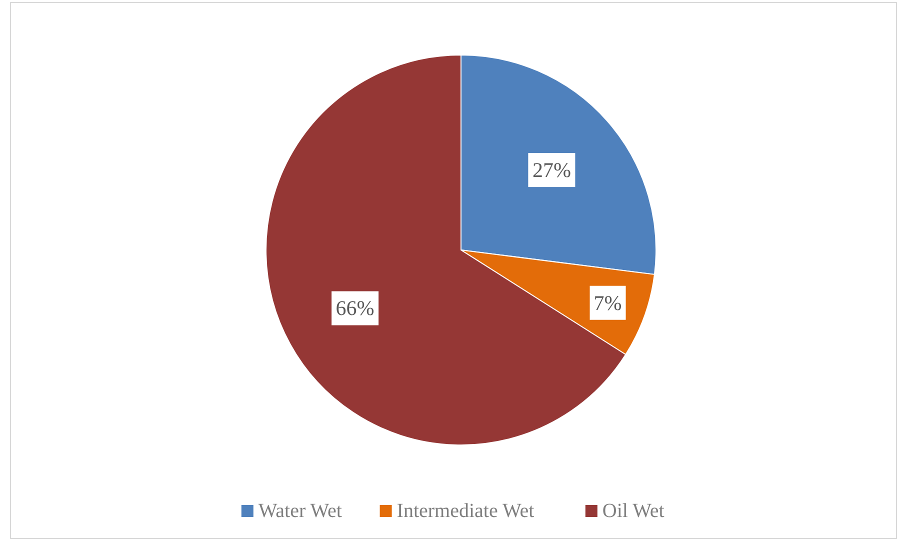  I want to click on data-label: 66%, so click(355, 308).